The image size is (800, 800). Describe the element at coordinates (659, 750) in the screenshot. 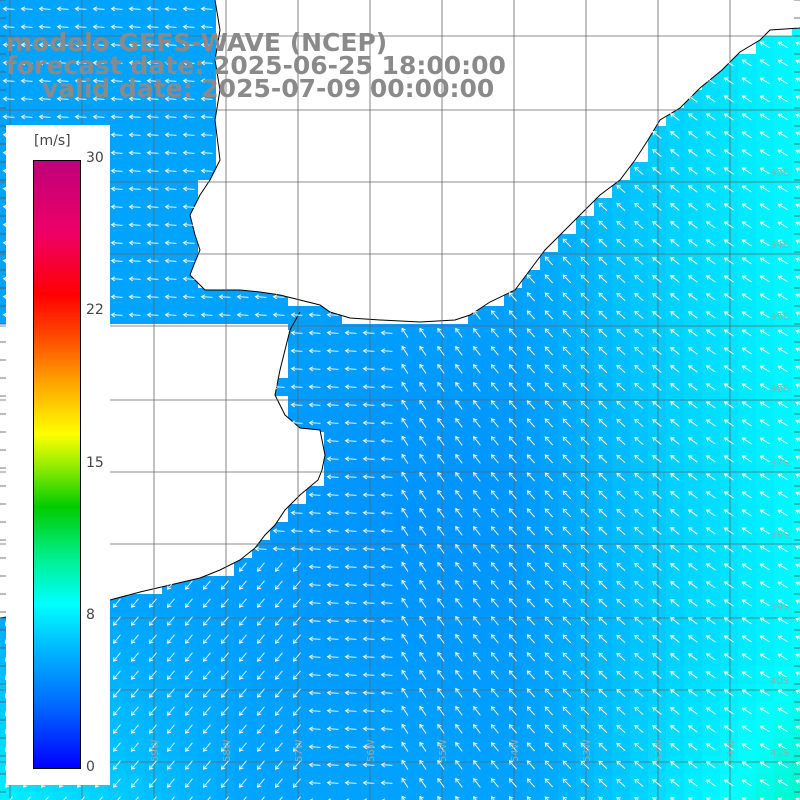

I see `lon-label: 52W` at that location.